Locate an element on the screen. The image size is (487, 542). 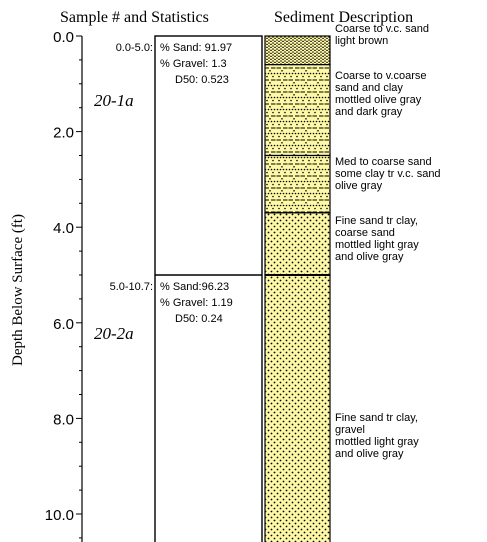
sediment-description-line: Coarse to v.coarse is located at coordinates (381, 76).